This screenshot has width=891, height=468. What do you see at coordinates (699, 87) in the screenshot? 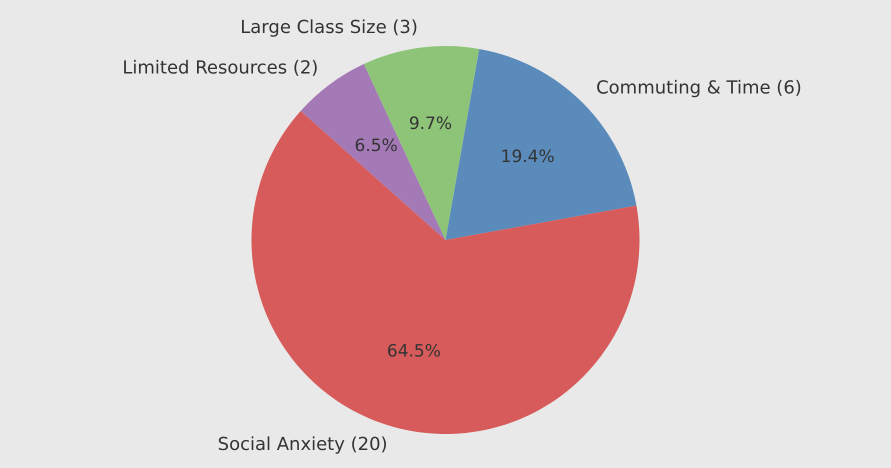
I see `slice-label: Commuting & Time (6)` at bounding box center [699, 87].